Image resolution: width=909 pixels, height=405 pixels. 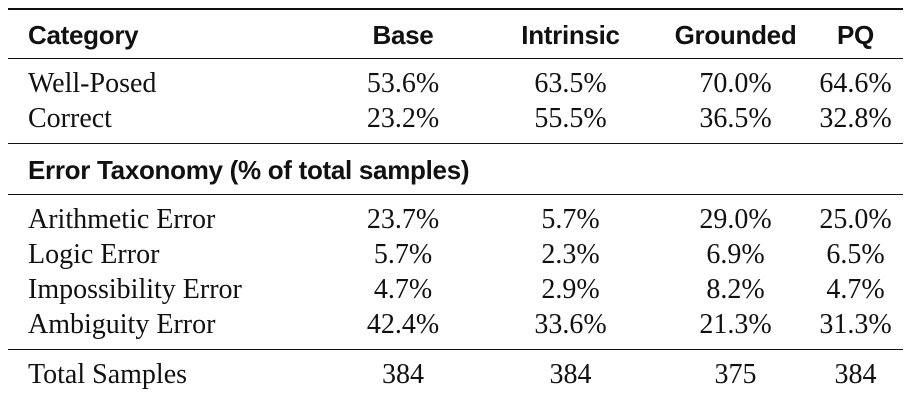 I want to click on cell-value: 42.4%, so click(x=403, y=324).